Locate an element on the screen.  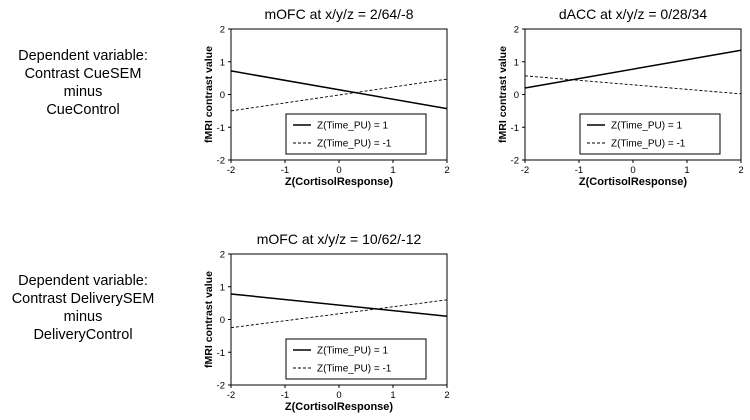
row-label-line: CueControl is located at coordinates (83, 110).